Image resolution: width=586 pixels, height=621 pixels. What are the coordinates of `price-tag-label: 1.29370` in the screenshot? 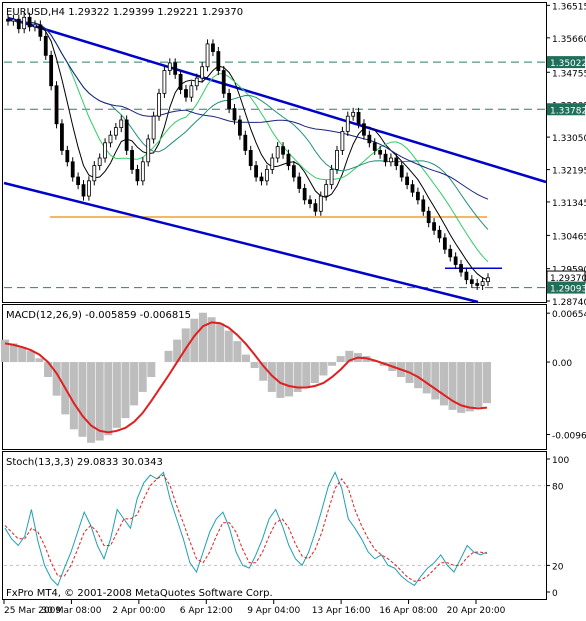 It's located at (568, 279).